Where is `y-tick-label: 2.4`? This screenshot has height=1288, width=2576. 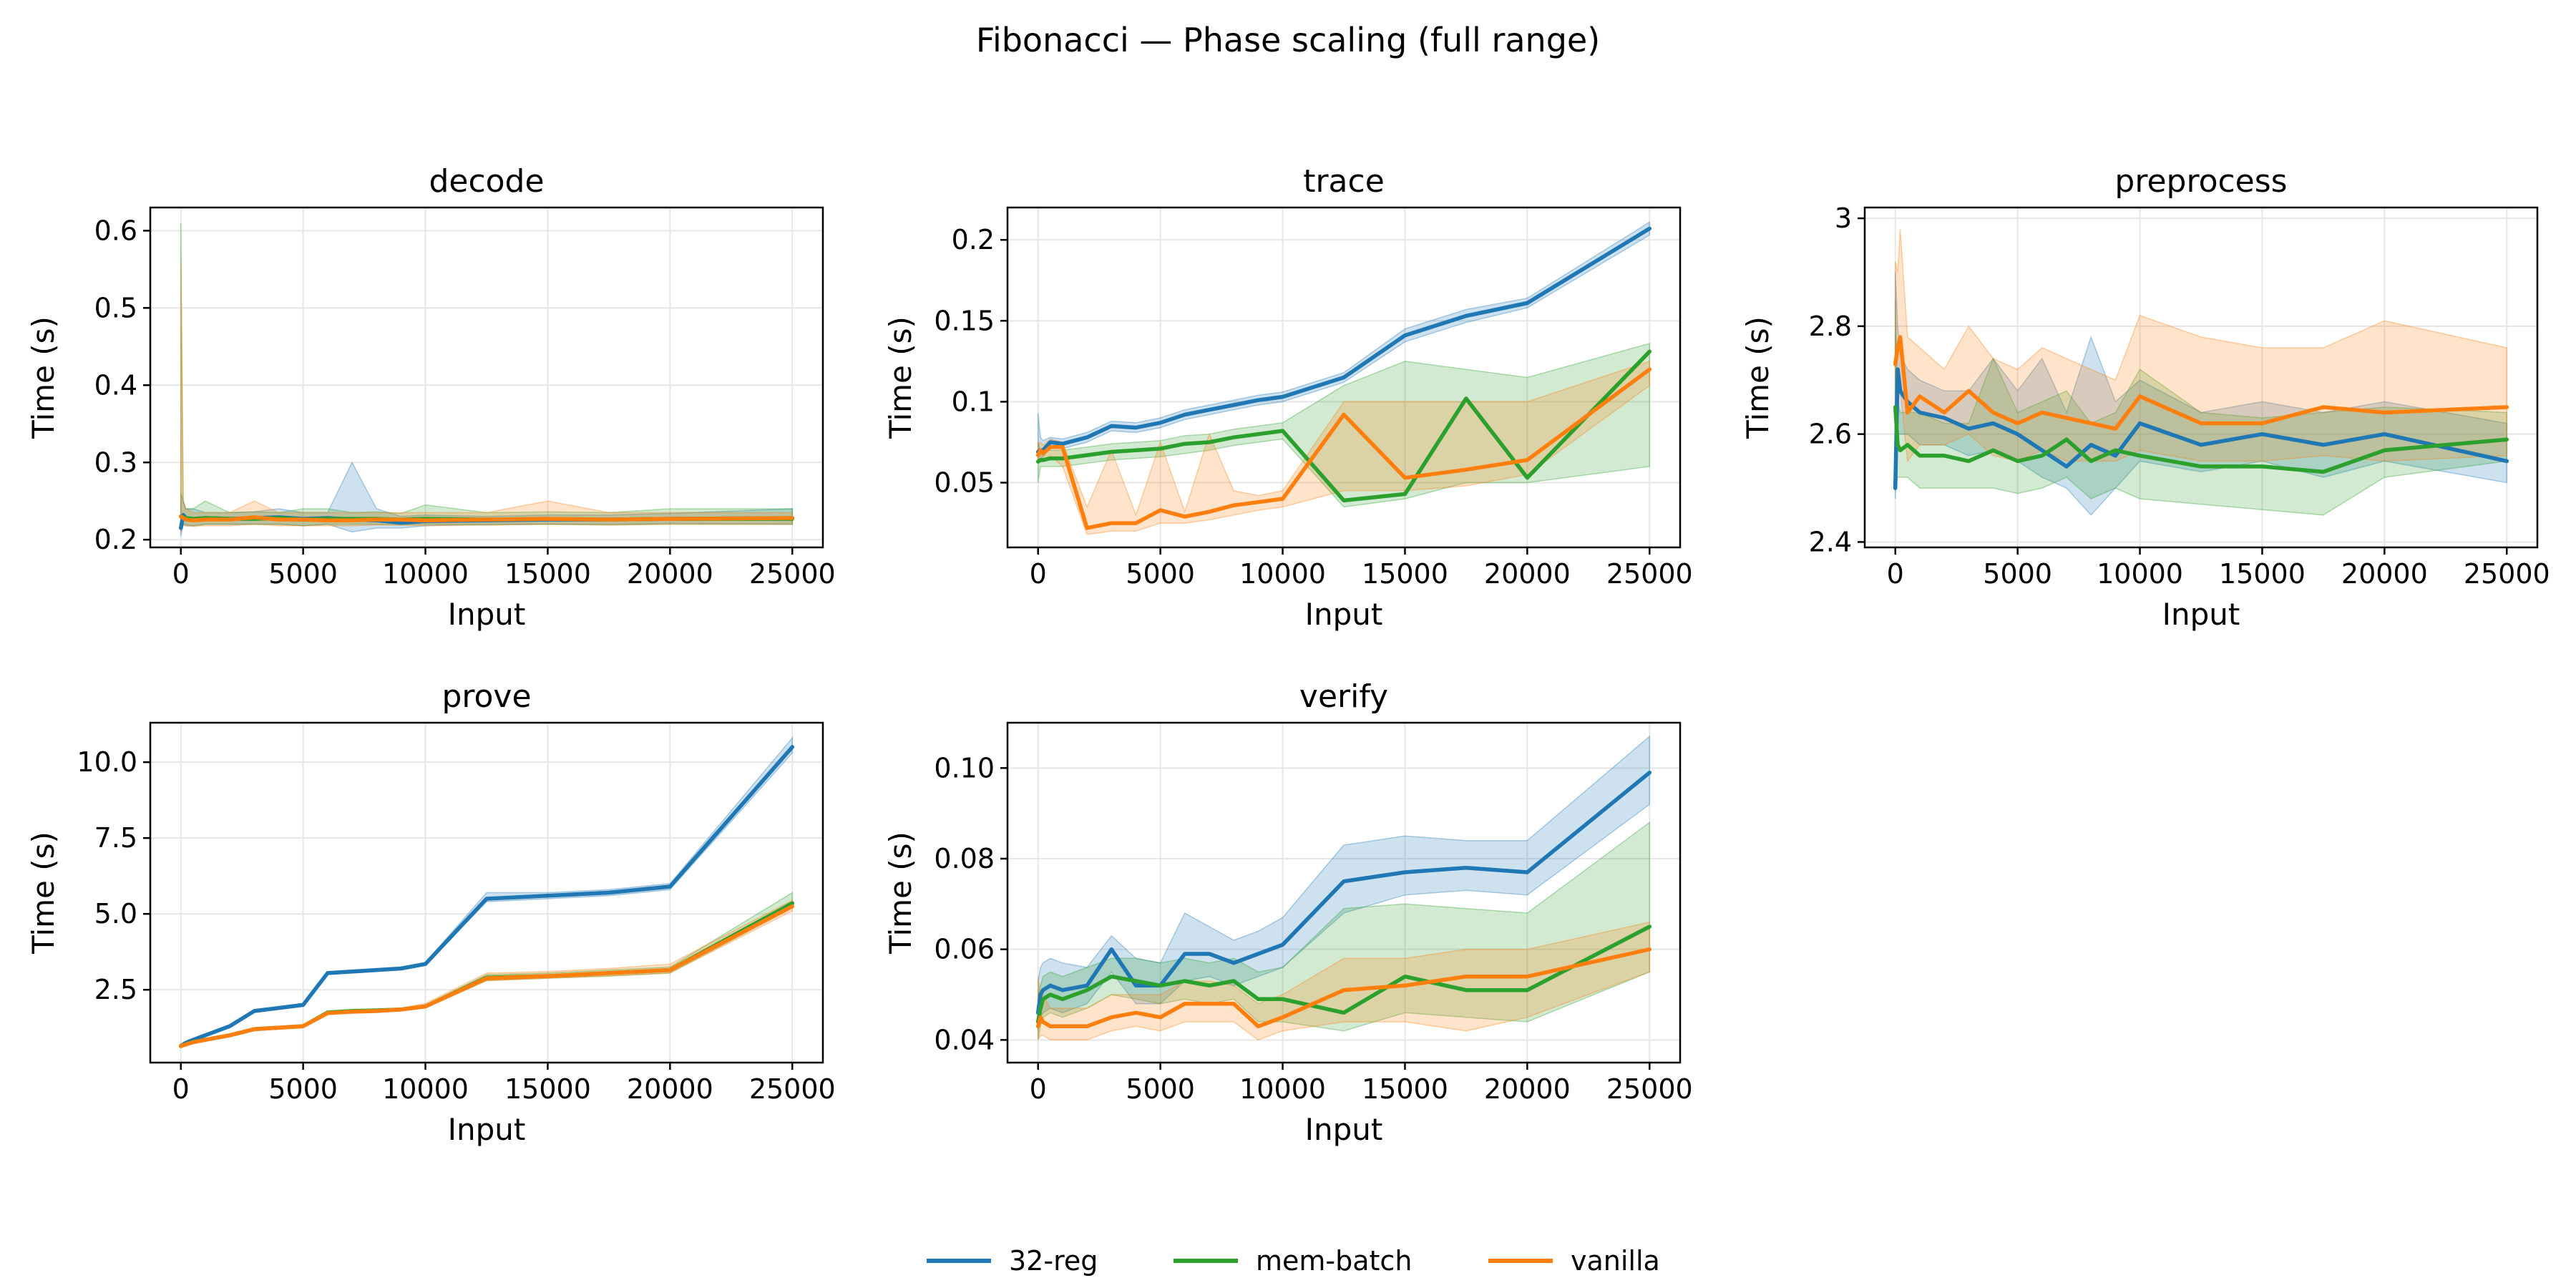
y-tick-label: 2.4 is located at coordinates (1830, 541).